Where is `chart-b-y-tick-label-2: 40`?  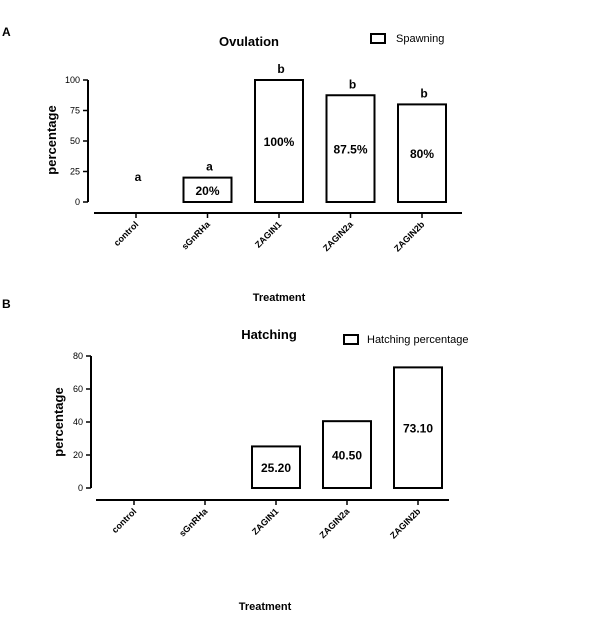
chart-b-y-tick-label-2: 40 is located at coordinates (78, 422).